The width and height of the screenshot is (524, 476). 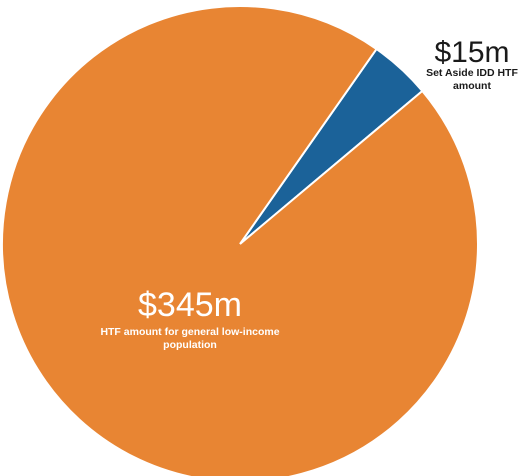 I want to click on general-population-value-label: $345m, so click(x=190, y=305).